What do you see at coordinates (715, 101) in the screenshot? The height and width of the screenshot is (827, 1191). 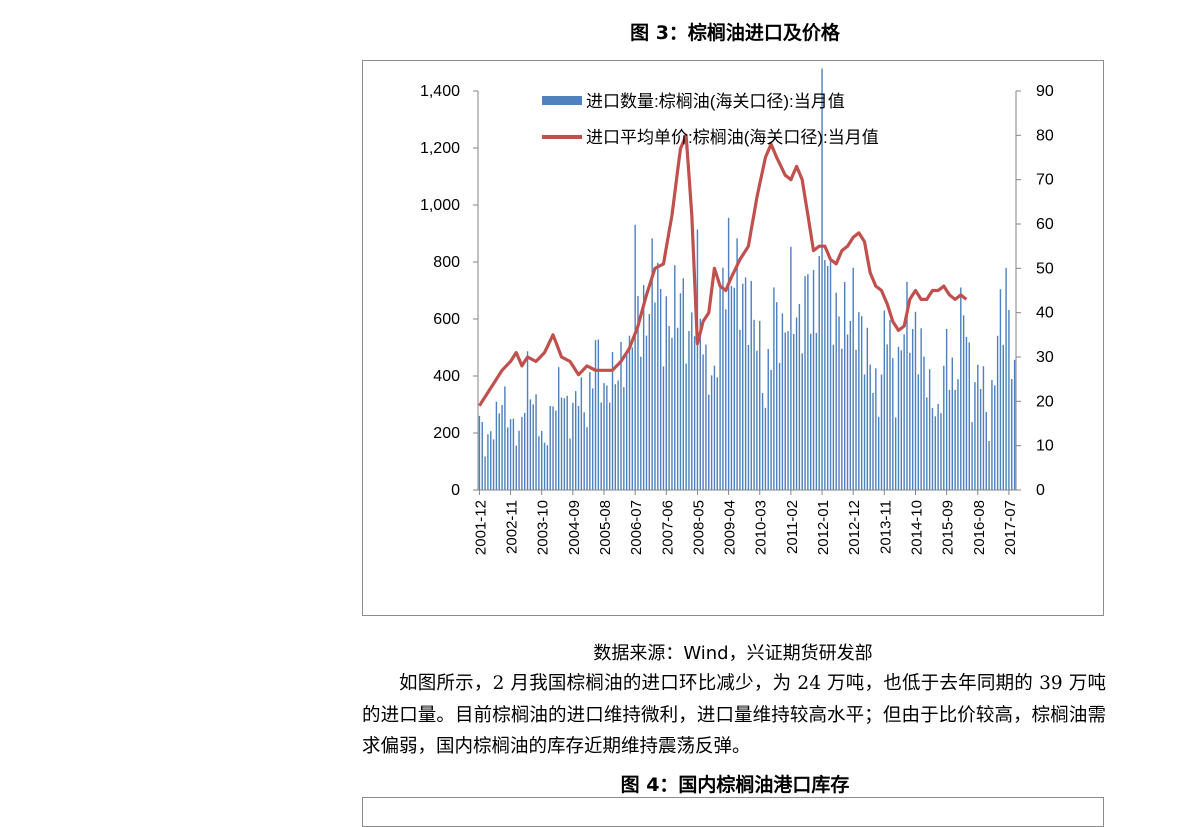 I see `legend-bar-label: 进口数量:棕榈油(海关口径):当月值` at bounding box center [715, 101].